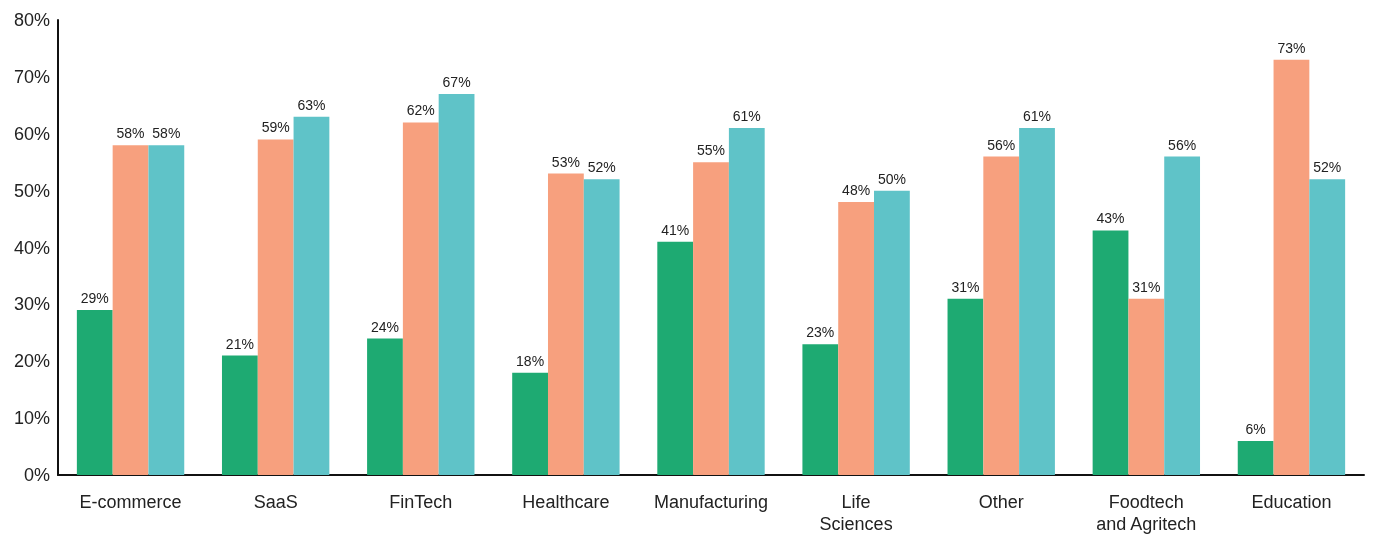 The width and height of the screenshot is (1394, 541). I want to click on y-tick-label: 40%, so click(31, 247).